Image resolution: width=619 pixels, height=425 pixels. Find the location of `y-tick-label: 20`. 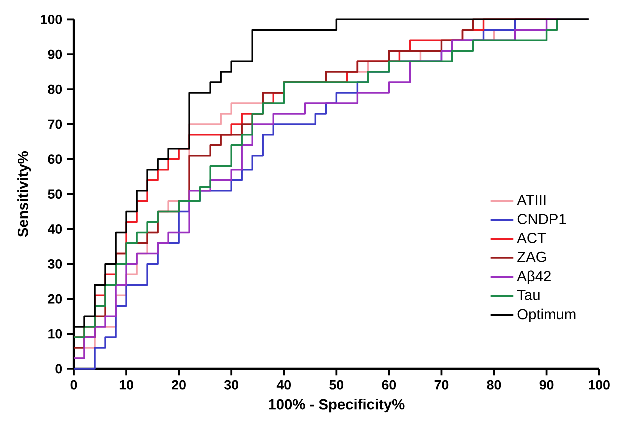

y-tick-label: 20 is located at coordinates (55, 299).